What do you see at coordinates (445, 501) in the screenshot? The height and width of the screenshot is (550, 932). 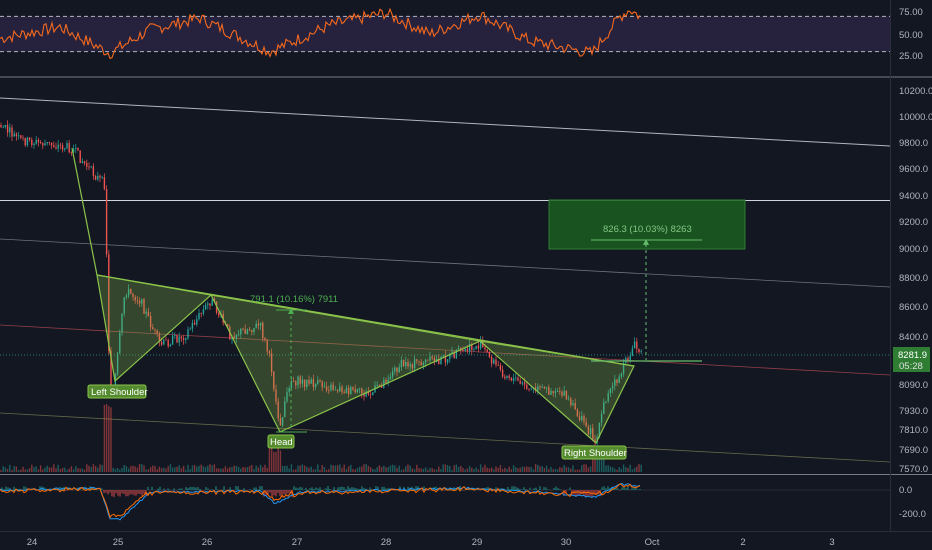 I see `macd-panel` at bounding box center [445, 501].